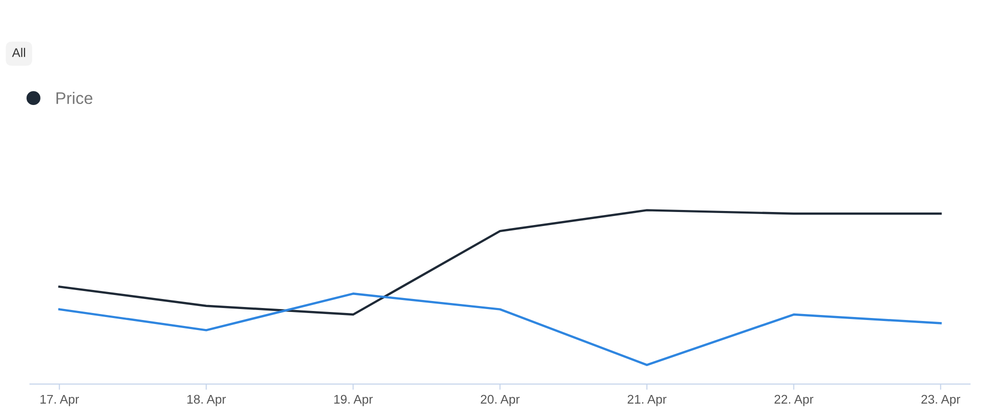 The width and height of the screenshot is (1000, 413). I want to click on x-tick-label: 23. Apr, so click(940, 400).